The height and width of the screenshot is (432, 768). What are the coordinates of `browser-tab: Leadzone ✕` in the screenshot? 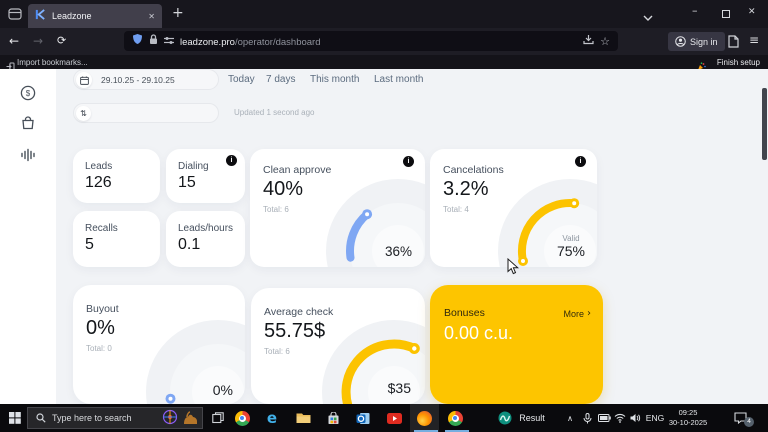 It's located at (95, 16).